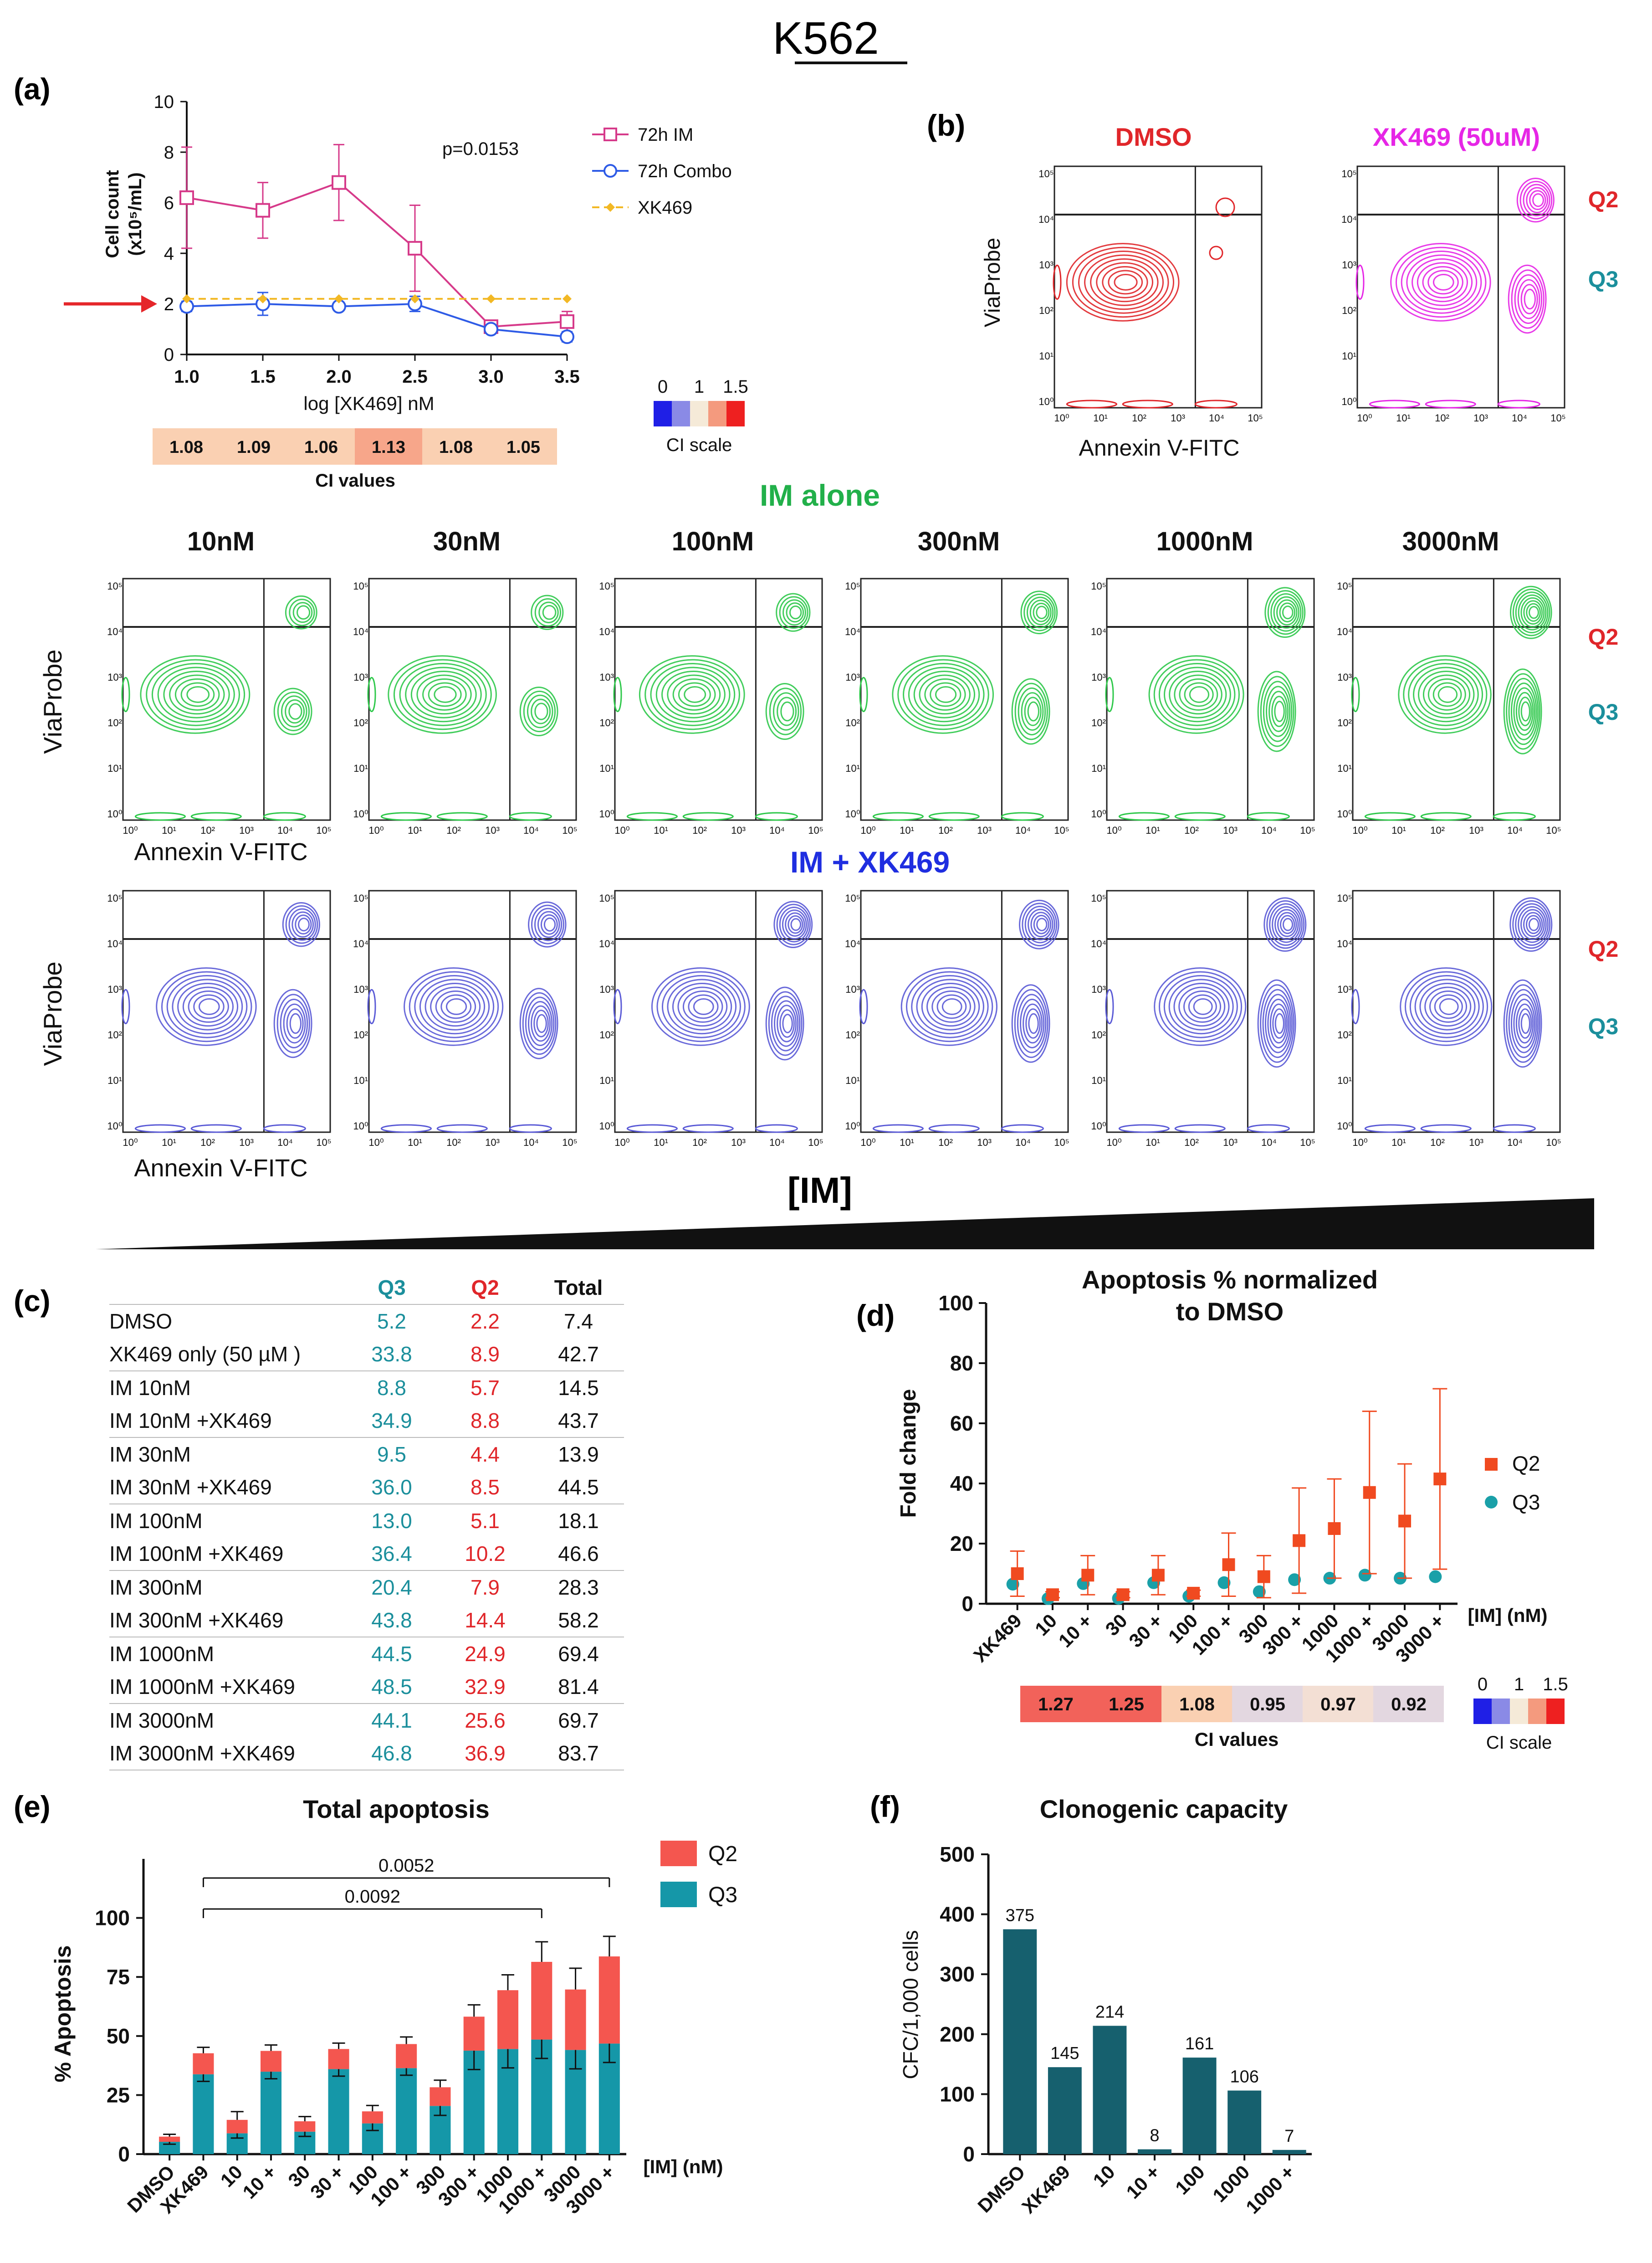 Image resolution: width=1652 pixels, height=2263 pixels. I want to click on flow-x-tick: 10², so click(1438, 1142).